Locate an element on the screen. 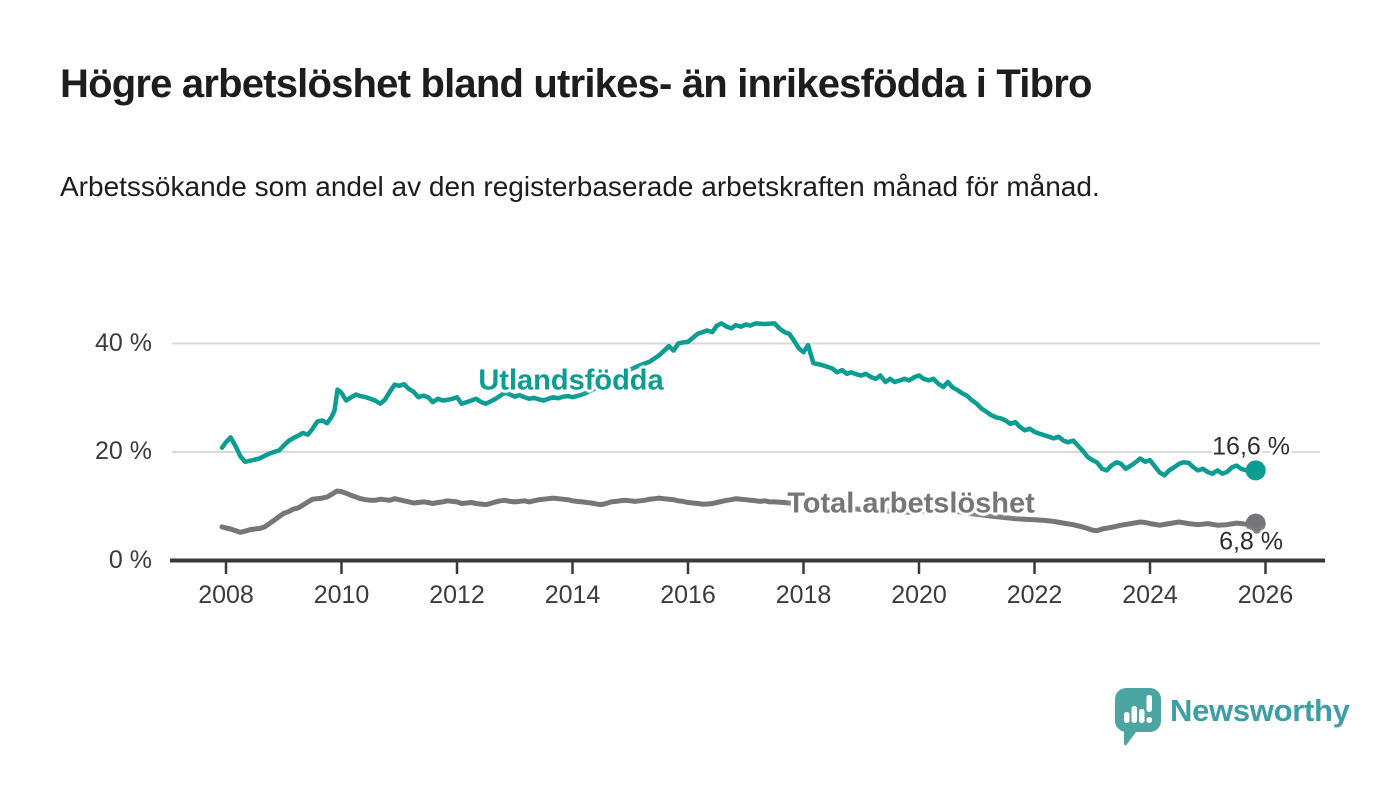 The image size is (1400, 794). y-tick-label: 20 % is located at coordinates (123, 451).